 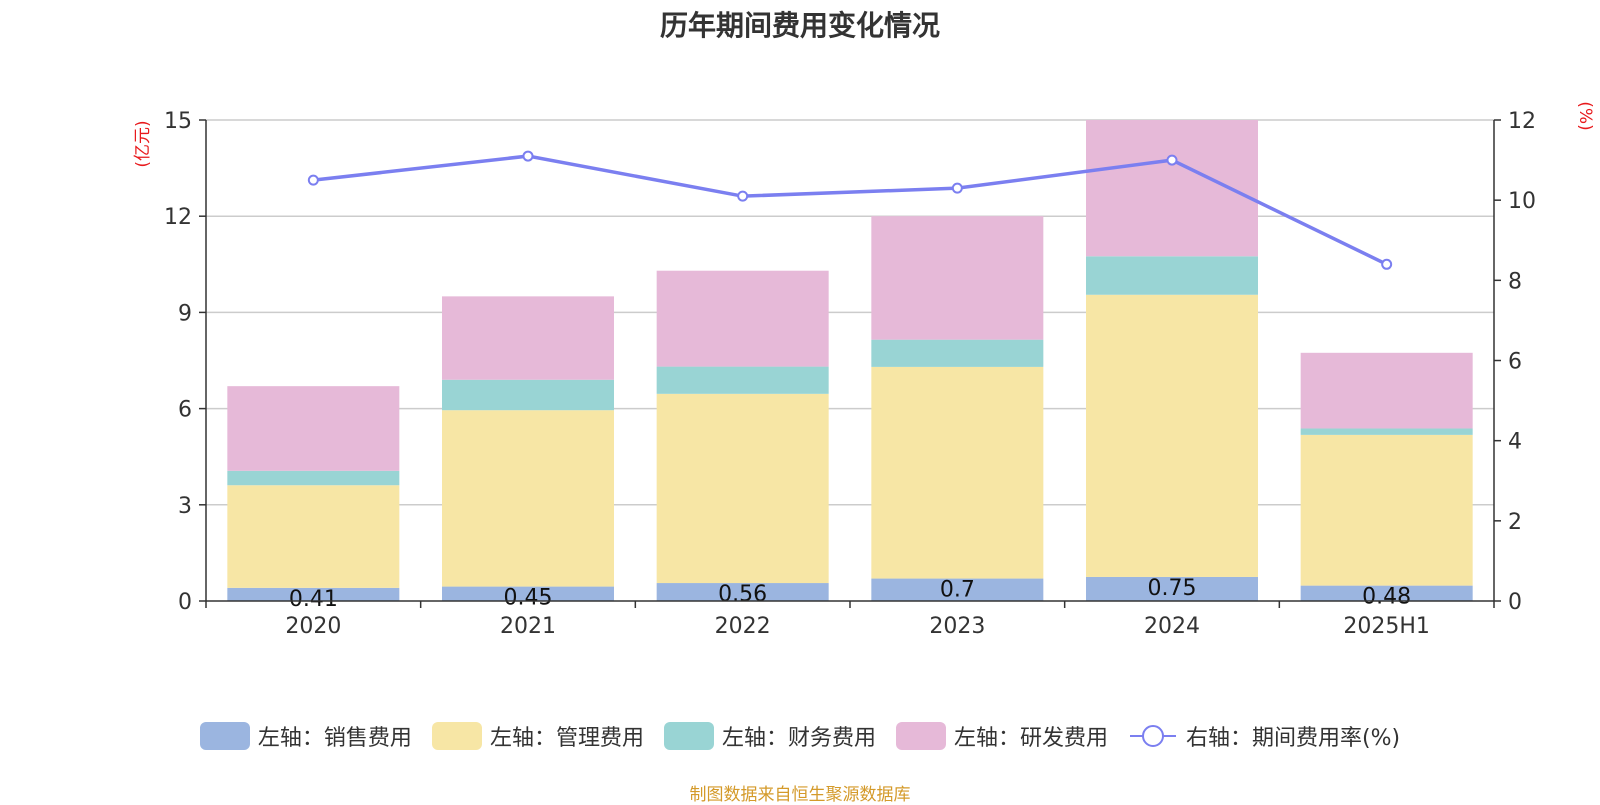 I want to click on x-axis-tick-label: 2023, so click(x=957, y=626).